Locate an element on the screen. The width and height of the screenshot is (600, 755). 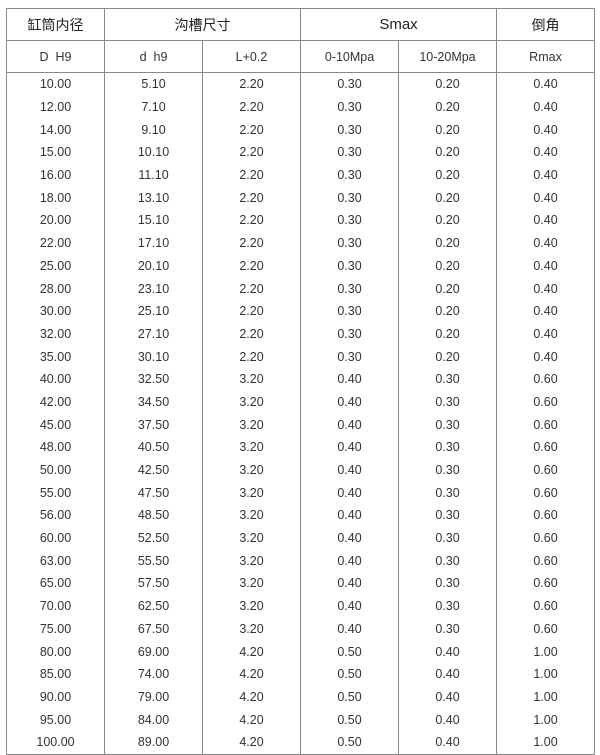
table-row: 45.00 37.50 3.20 0.40 0.30 0.60 is located at coordinates (300, 424).